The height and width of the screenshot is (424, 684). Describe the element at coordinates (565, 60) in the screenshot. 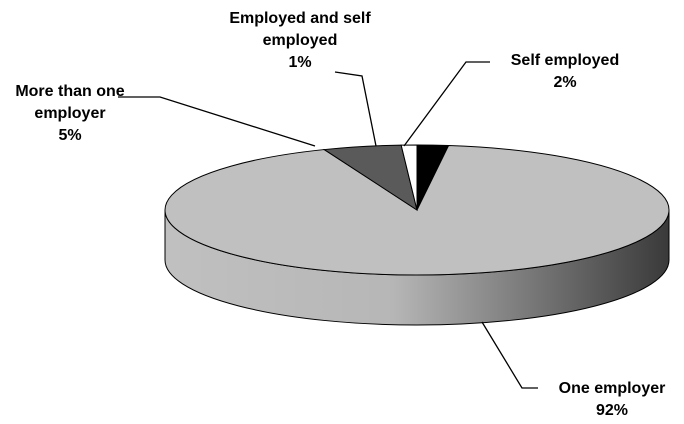

I see `category-label: Self employed` at that location.